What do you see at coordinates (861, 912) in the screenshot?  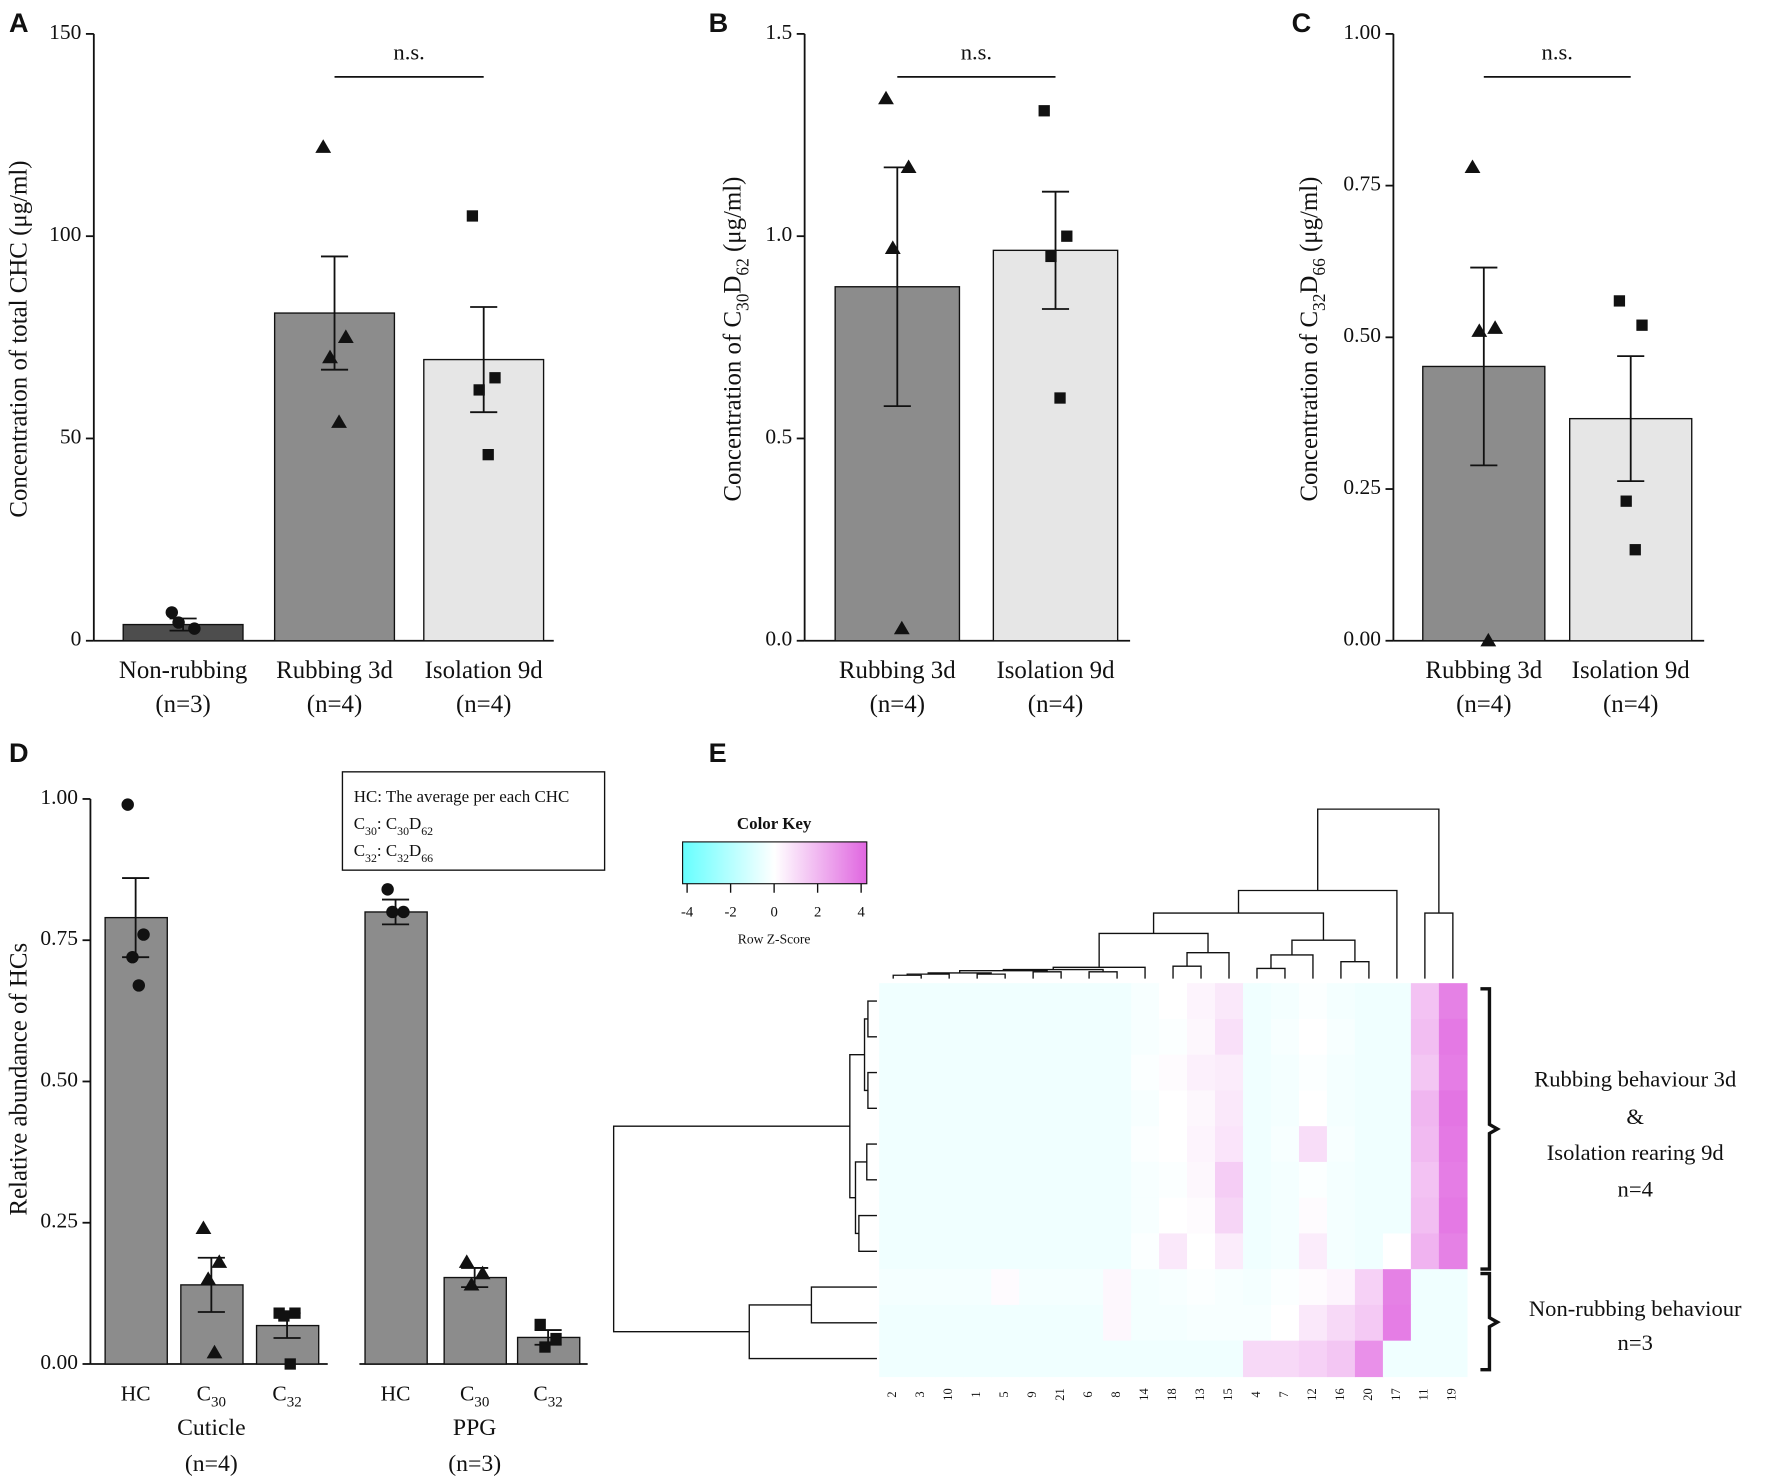 I see `colorbar-tick-label: 4` at bounding box center [861, 912].